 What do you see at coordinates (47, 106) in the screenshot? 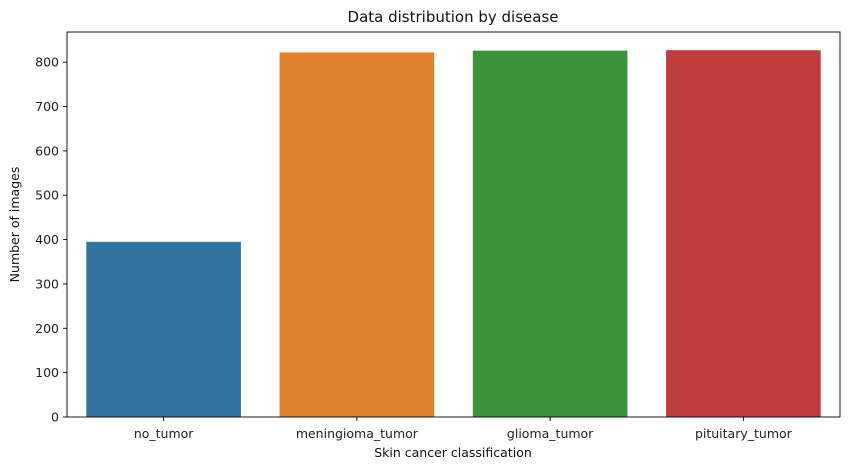
I see `y-tick-label: 700` at bounding box center [47, 106].